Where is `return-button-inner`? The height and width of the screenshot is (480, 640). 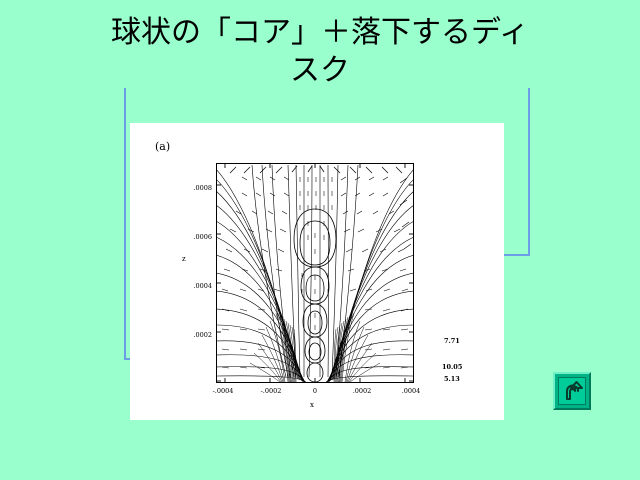
return-button-inner is located at coordinates (572, 391).